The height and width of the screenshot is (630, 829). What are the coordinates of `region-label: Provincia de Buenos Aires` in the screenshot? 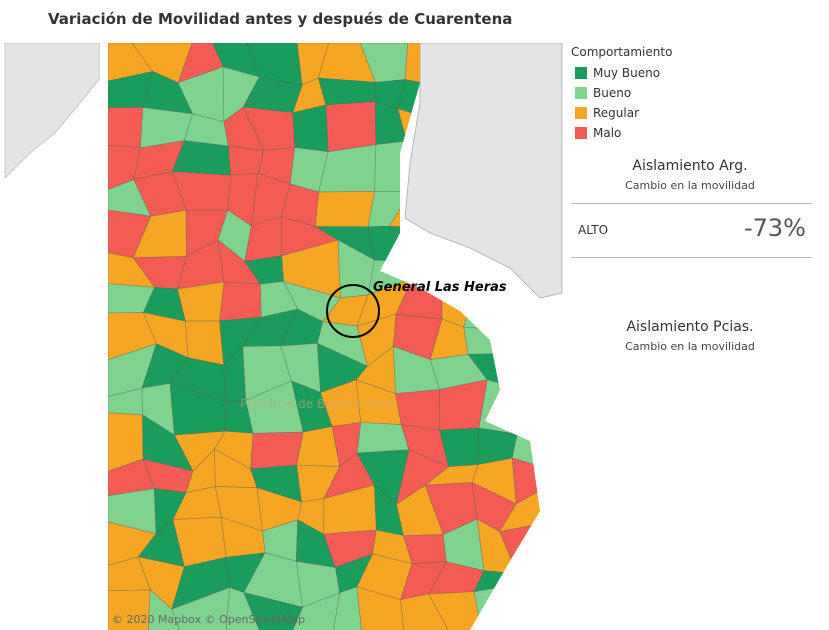 It's located at (317, 404).